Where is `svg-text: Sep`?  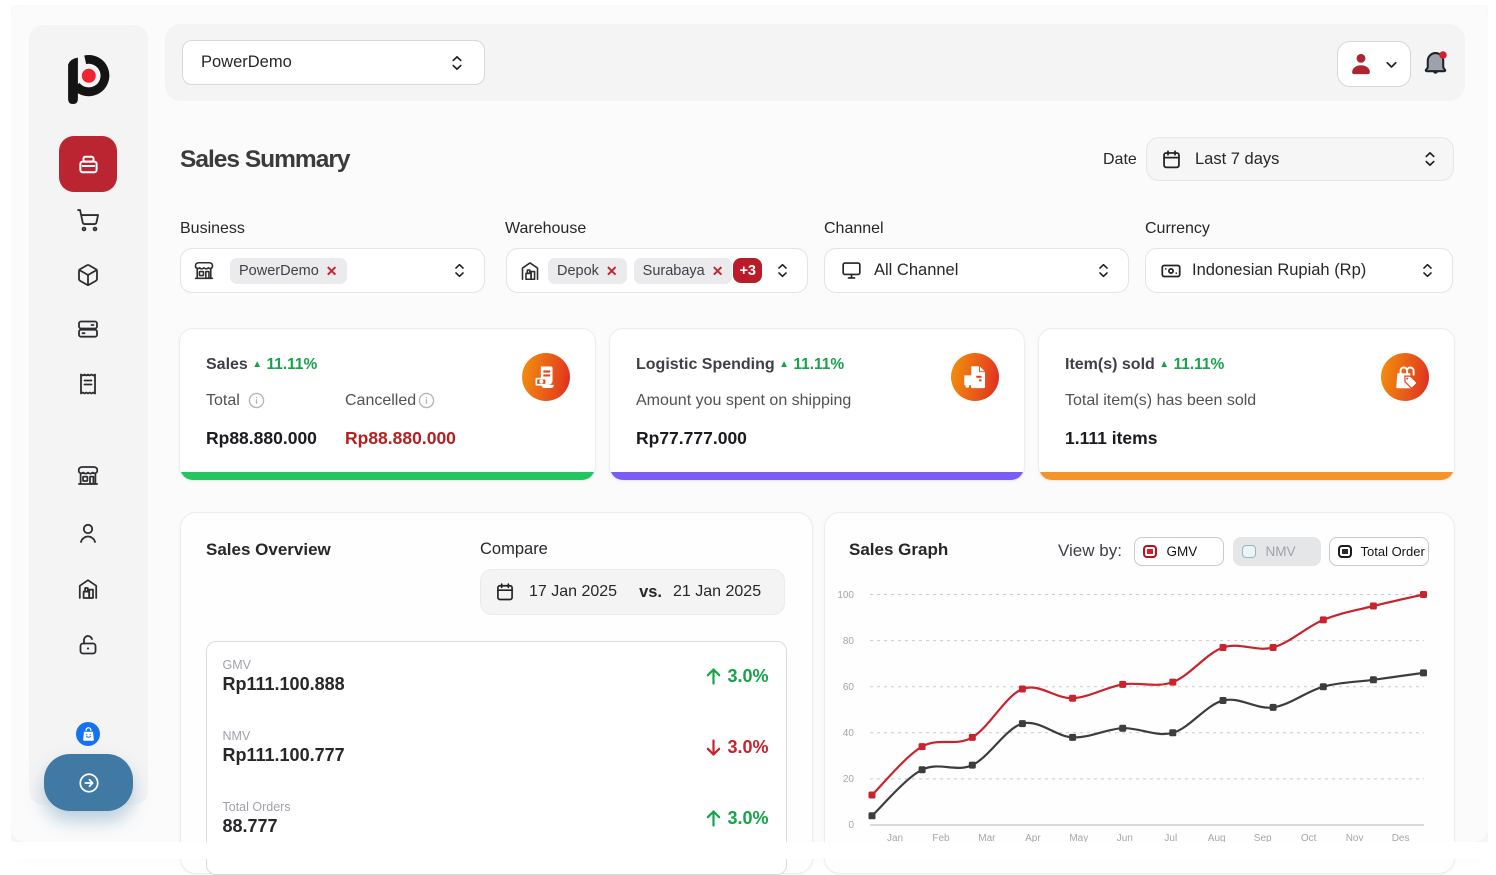 svg-text: Sep is located at coordinates (1263, 837).